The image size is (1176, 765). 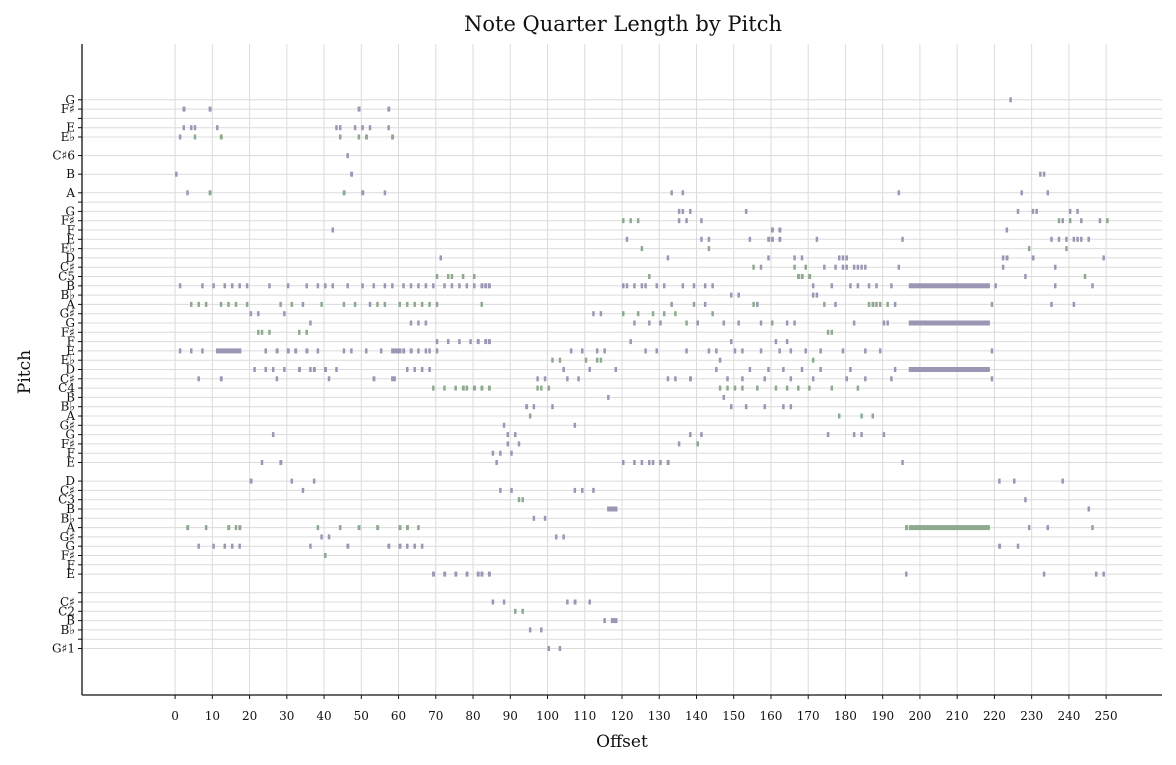 I want to click on chart-title: Note Quarter Length by Pitch, so click(x=623, y=24).